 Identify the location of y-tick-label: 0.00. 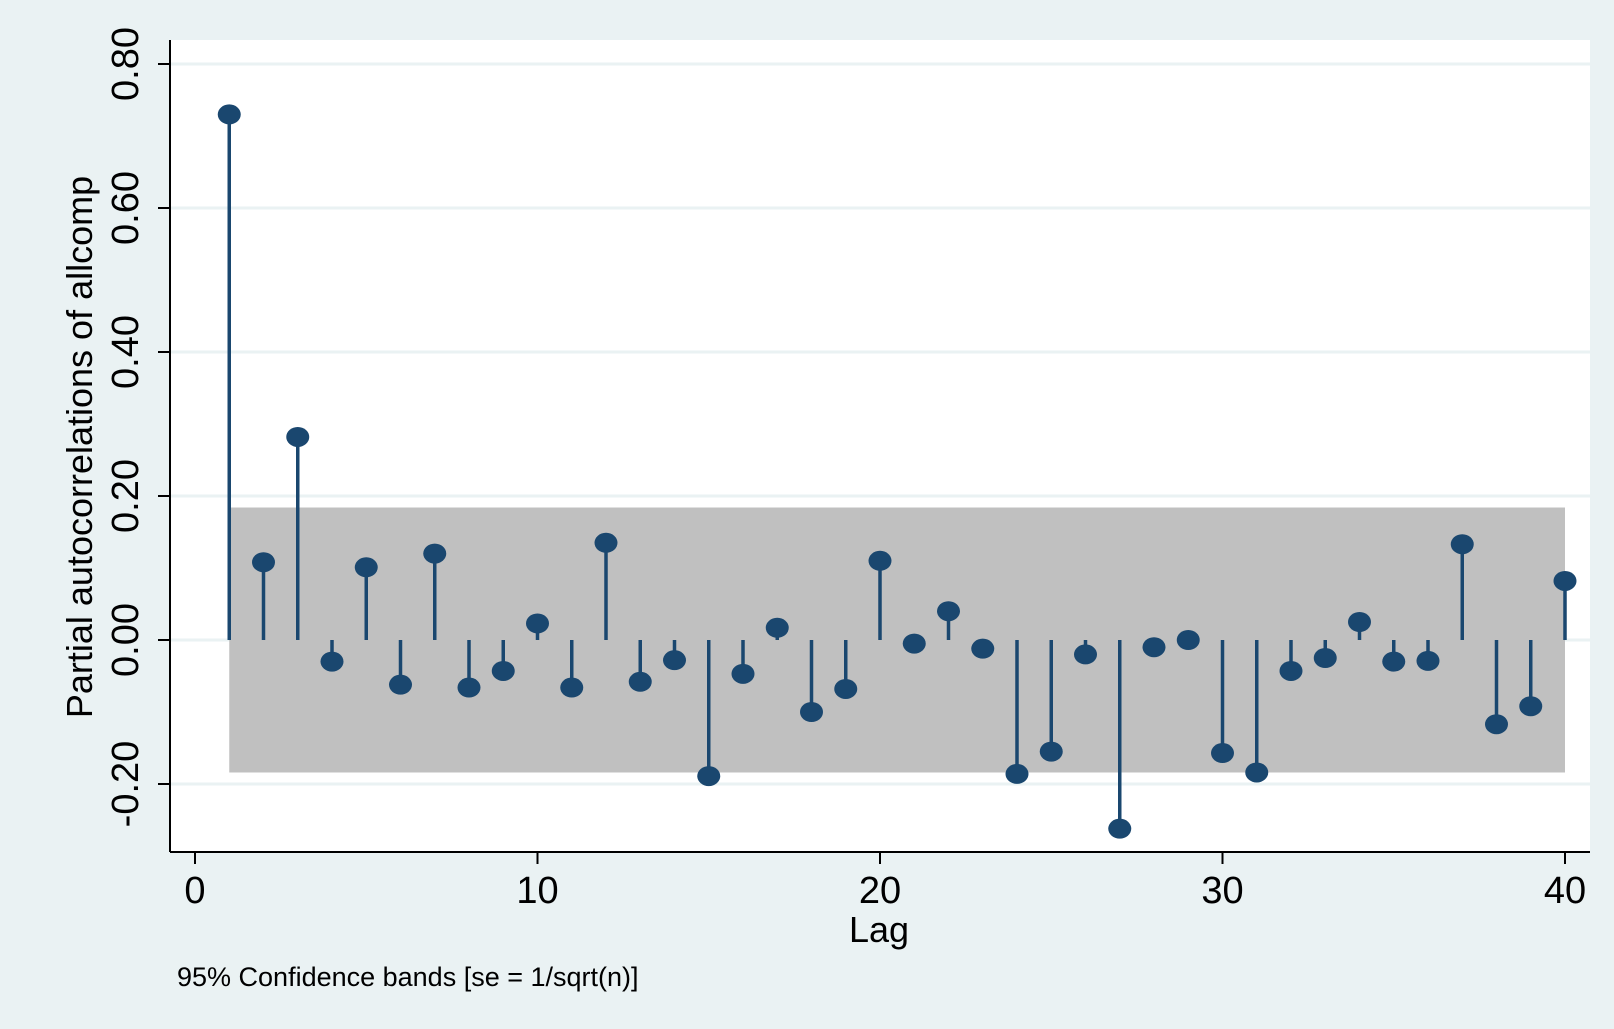
(126, 640).